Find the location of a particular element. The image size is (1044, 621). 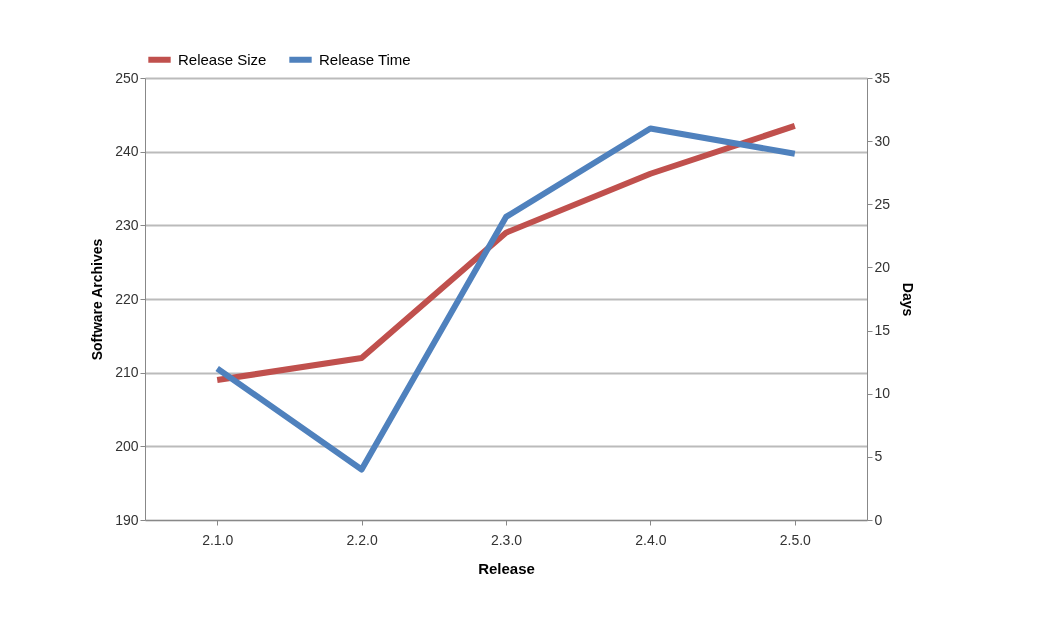

y2-tick-label: 10 is located at coordinates (882, 393).